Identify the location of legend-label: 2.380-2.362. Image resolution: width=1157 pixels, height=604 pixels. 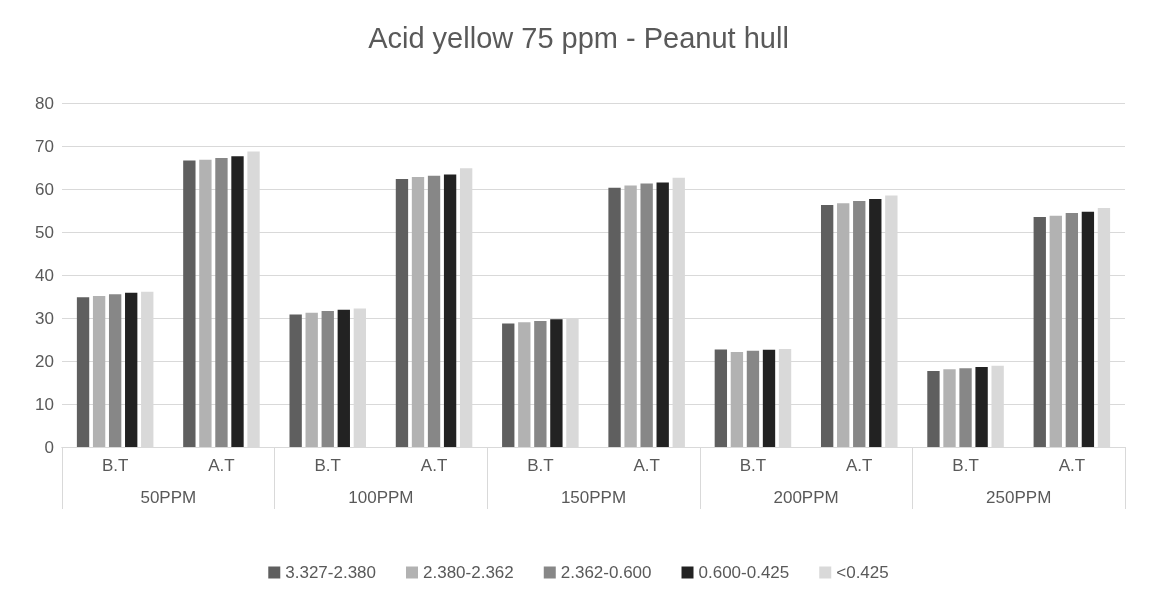
(468, 572).